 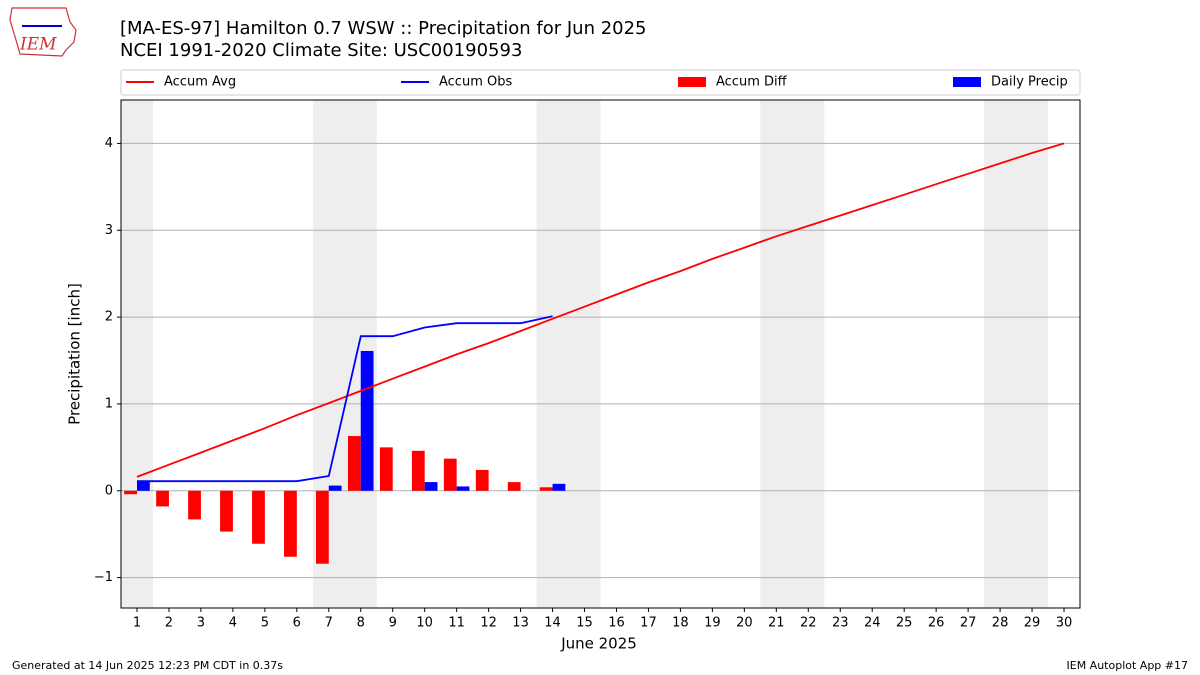 I want to click on x-tick-label: 13, so click(x=520, y=623).